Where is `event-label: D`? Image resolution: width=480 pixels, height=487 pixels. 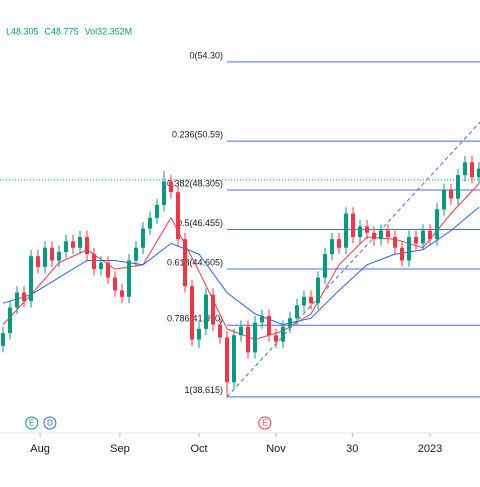
event-label: D is located at coordinates (50, 423).